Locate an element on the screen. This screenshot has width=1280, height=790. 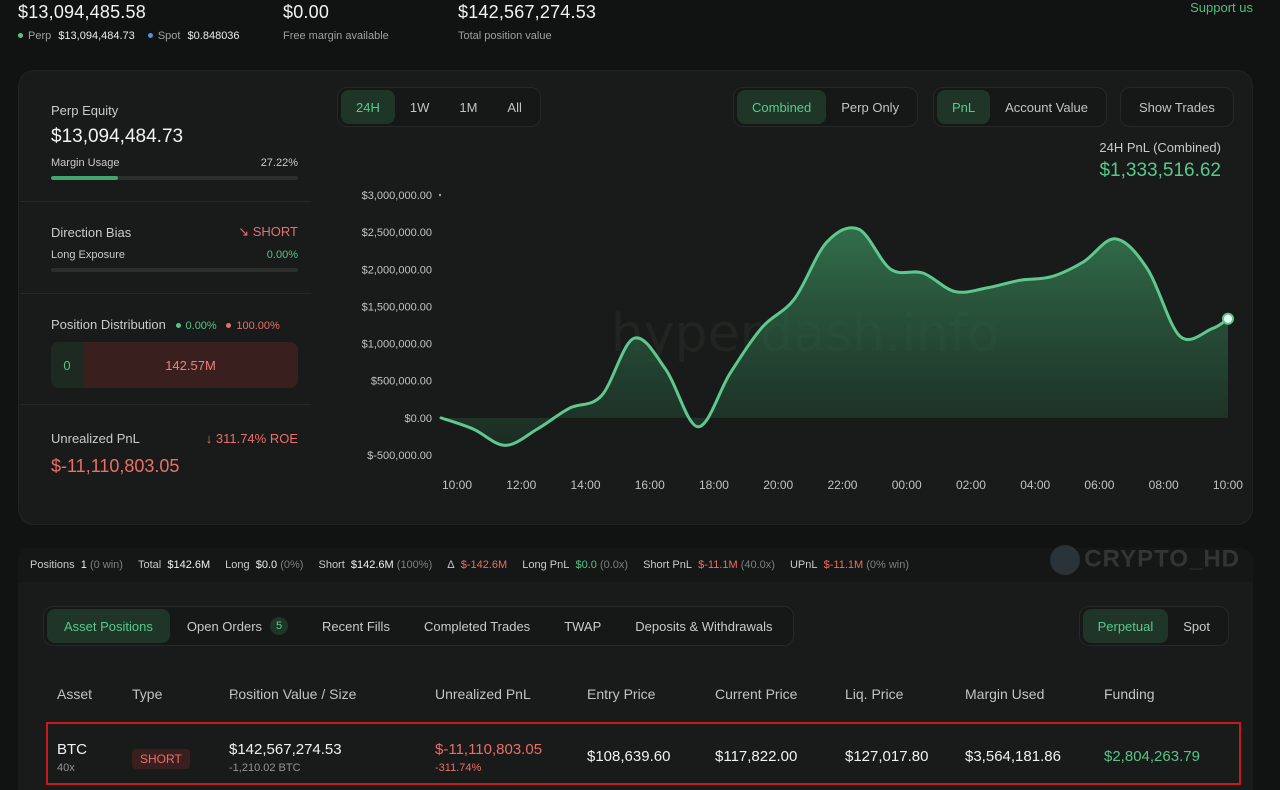
market-perpetual: Perpetual is located at coordinates (1125, 626).